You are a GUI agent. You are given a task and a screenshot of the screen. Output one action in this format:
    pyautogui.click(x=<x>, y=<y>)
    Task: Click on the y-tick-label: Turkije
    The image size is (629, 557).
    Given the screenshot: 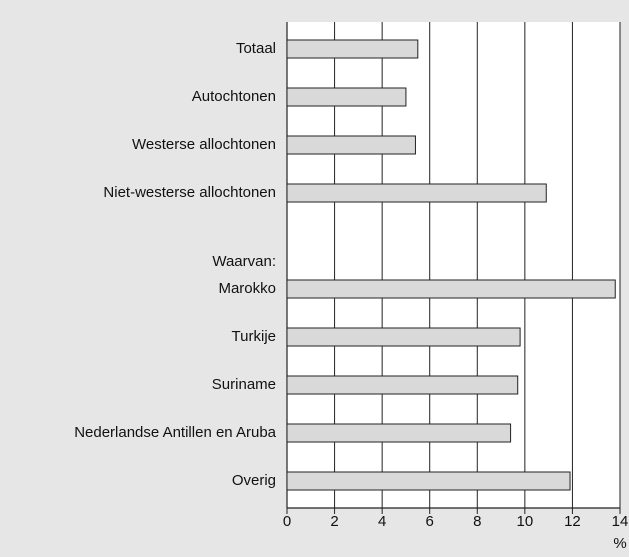 What is the action you would take?
    pyautogui.click(x=254, y=336)
    